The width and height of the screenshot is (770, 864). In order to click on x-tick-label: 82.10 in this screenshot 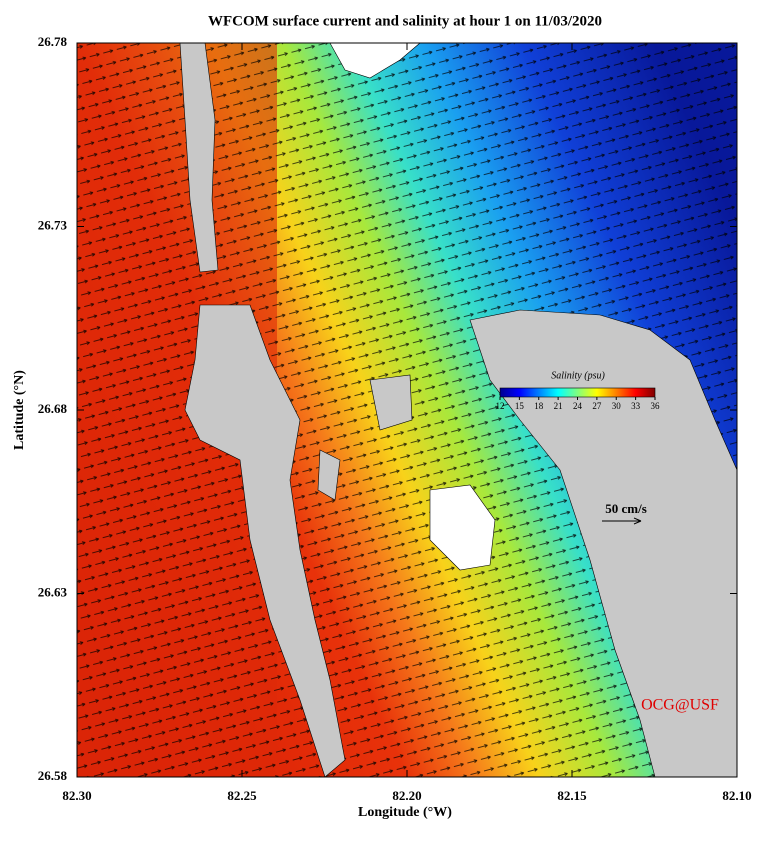, I will do `click(736, 795)`.